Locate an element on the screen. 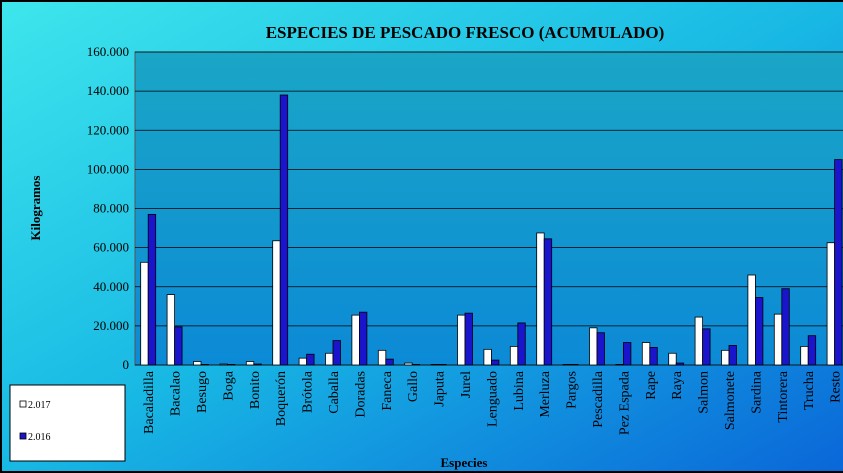  x-tick-label: Sardina is located at coordinates (756, 392).